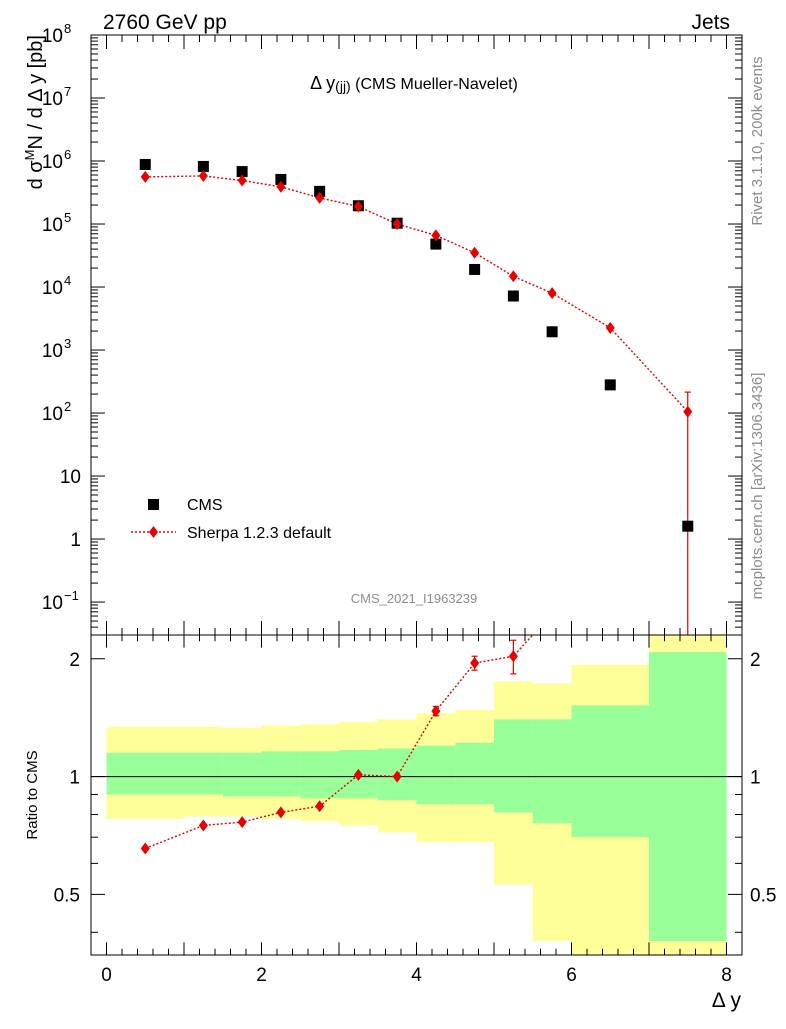 This screenshot has height=1029, width=786. I want to click on ratio-sherpa-line, so click(339, 742).